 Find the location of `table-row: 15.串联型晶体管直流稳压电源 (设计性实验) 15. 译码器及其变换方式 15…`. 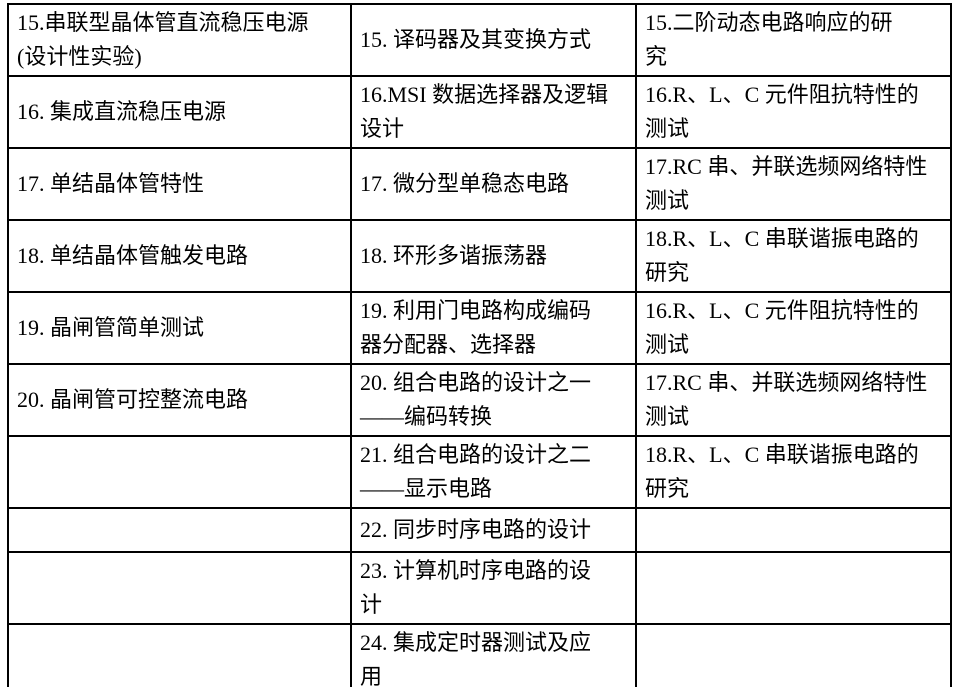

table-row: 15.串联型晶体管直流稳压电源 (设计性实验) 15. 译码器及其变换方式 15… is located at coordinates (479, 40).